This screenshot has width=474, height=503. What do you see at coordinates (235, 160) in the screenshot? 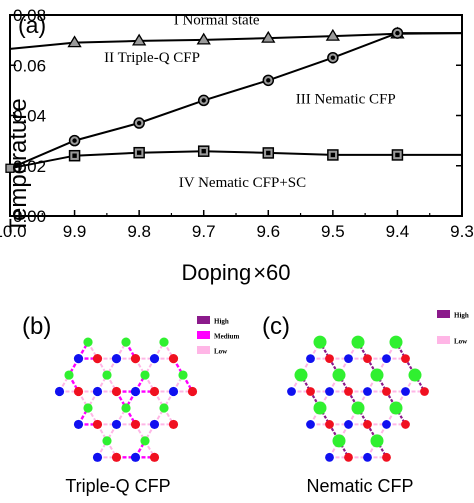
I see `series-line-square` at bounding box center [235, 160].